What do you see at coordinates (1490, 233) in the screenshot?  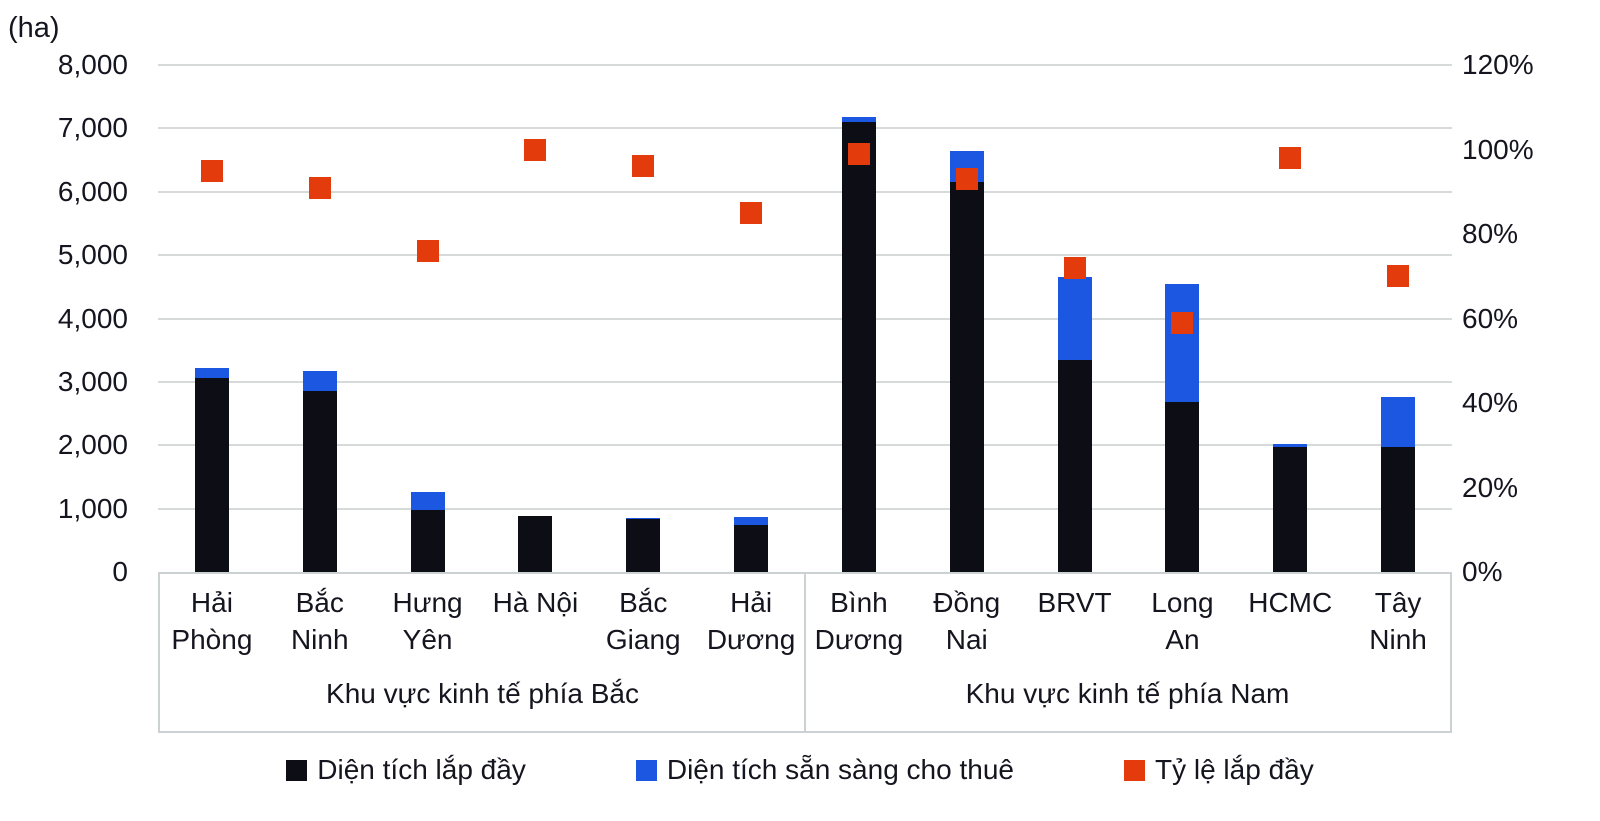 I see `right-axis-tick-label: 80%` at bounding box center [1490, 233].